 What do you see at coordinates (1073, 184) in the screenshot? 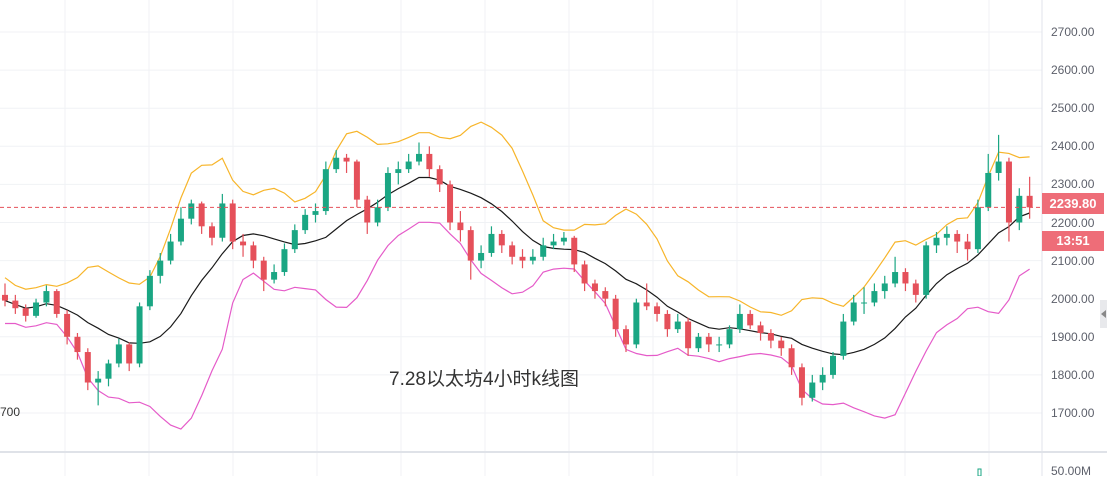
I see `y-tick-label: 2300.00` at bounding box center [1073, 184].